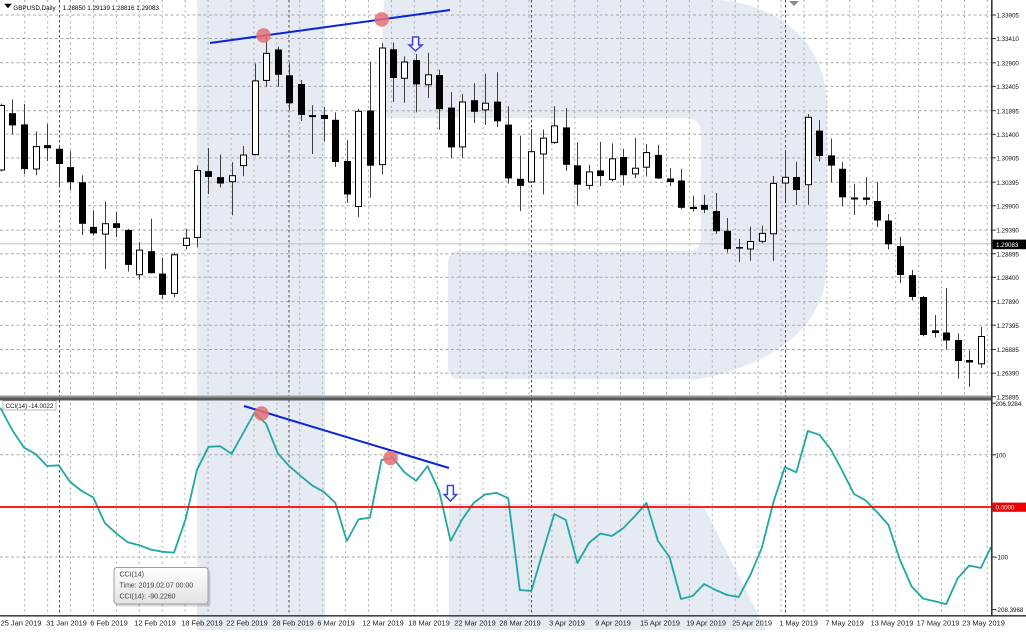  Describe the element at coordinates (1007, 245) in the screenshot. I see `svg-text: 1.29083` at that location.